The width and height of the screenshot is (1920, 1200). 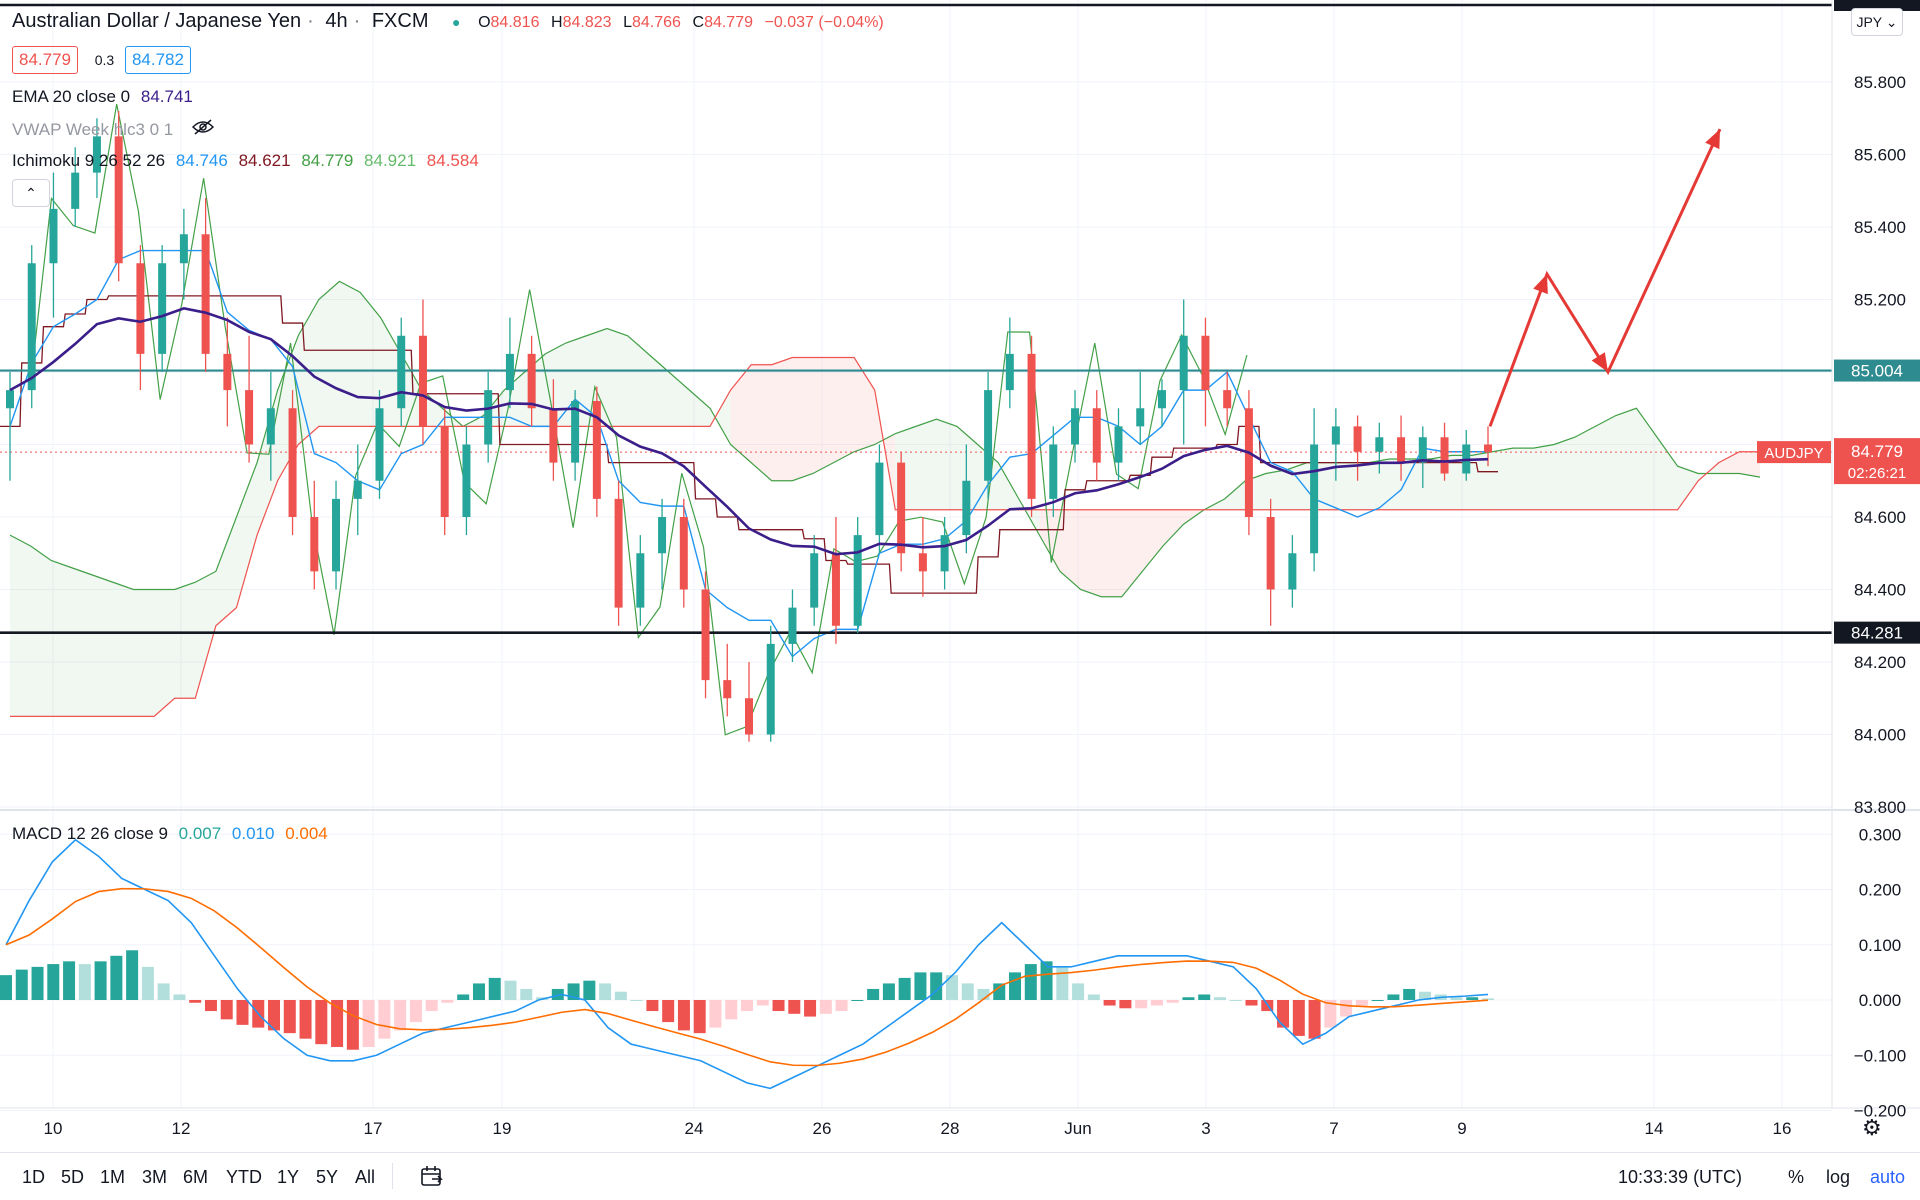 What do you see at coordinates (1796, 1177) in the screenshot?
I see `percent-toggle: %` at bounding box center [1796, 1177].